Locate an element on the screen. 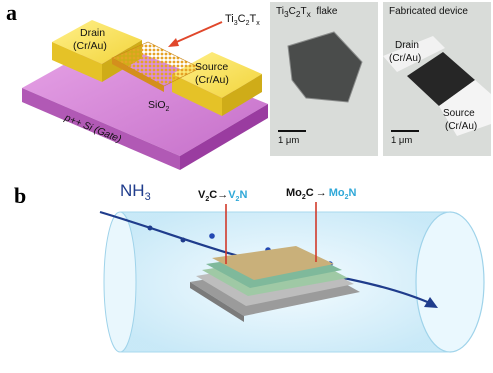  gas-label: NH3 is located at coordinates (135, 192).